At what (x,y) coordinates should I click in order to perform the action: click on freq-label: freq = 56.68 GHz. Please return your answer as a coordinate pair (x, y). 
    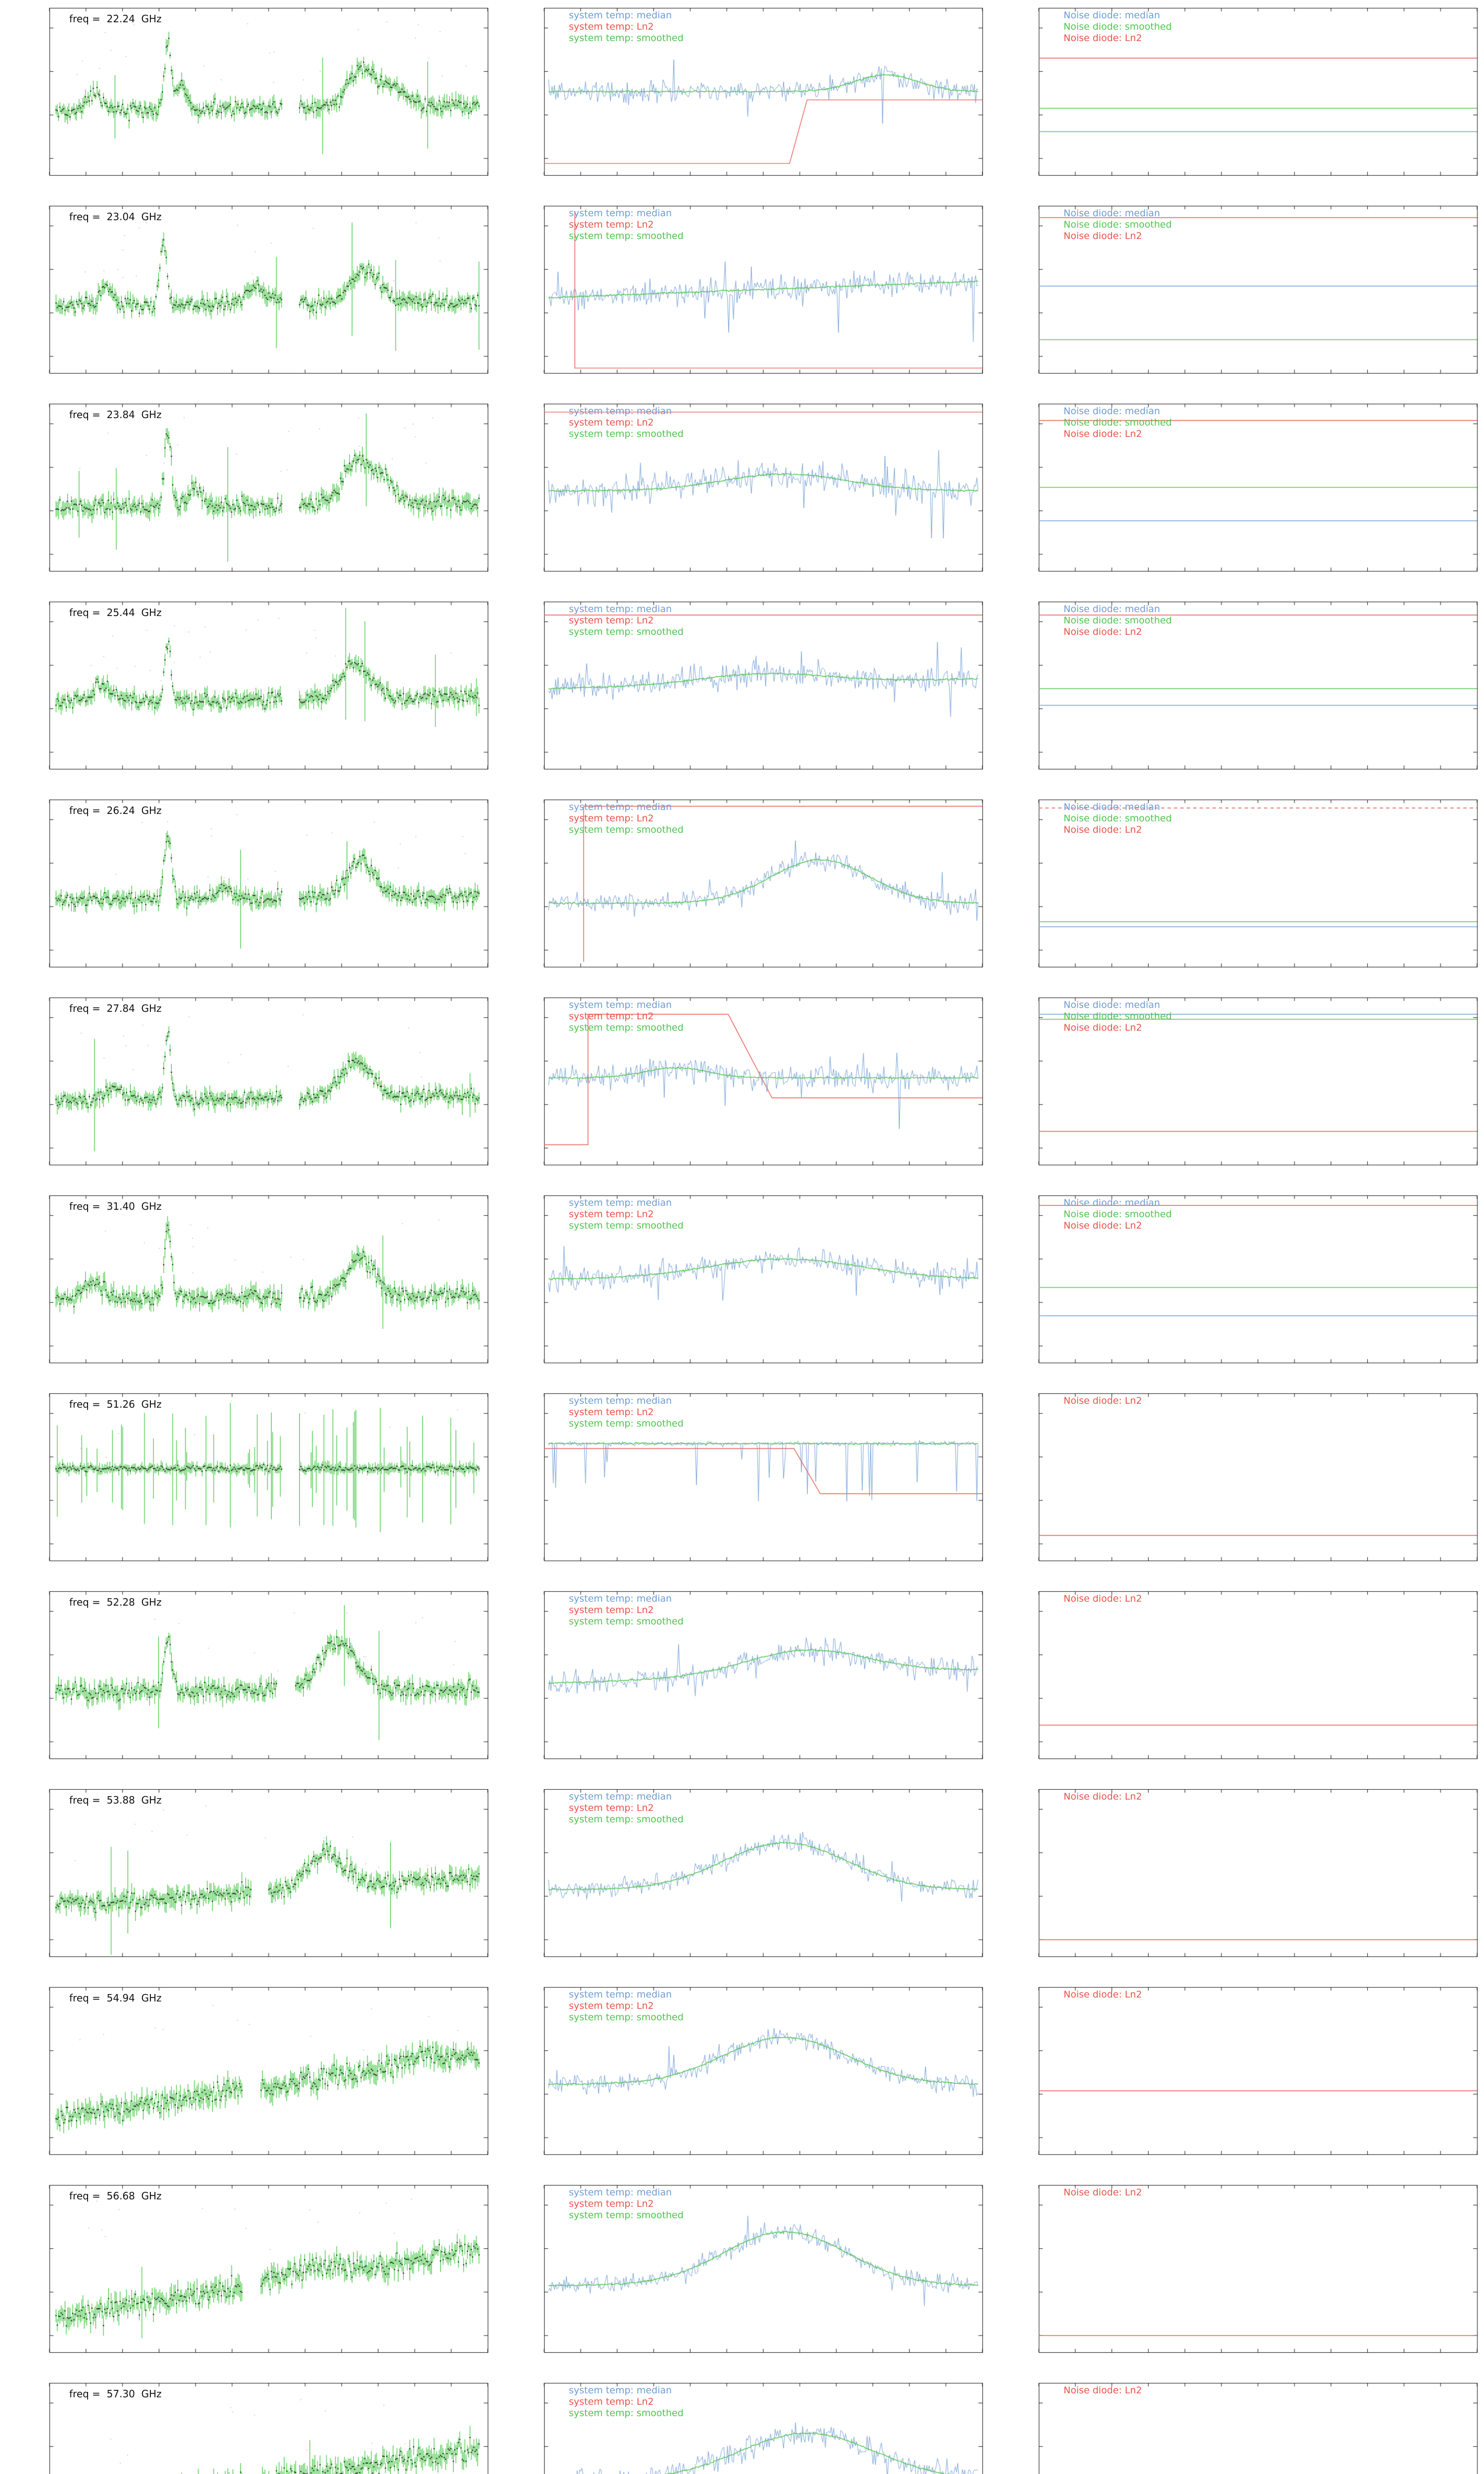
    Looking at the image, I should click on (115, 2196).